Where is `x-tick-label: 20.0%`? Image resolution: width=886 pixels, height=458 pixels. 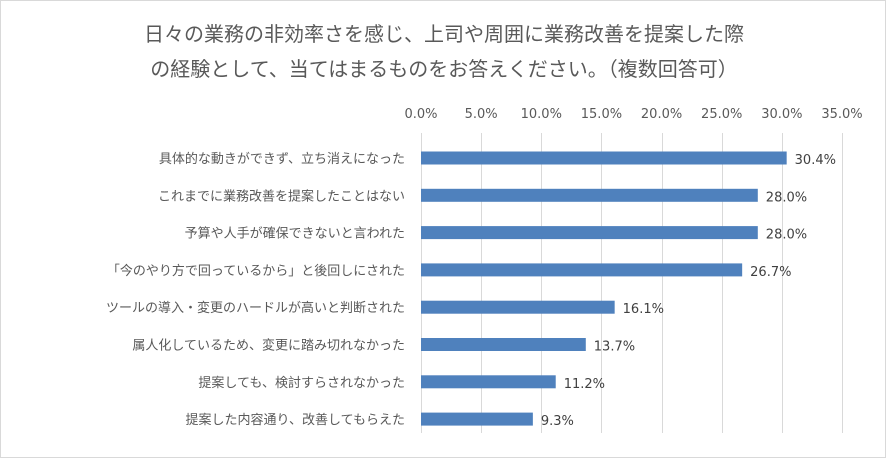
x-tick-label: 20.0% is located at coordinates (661, 114).